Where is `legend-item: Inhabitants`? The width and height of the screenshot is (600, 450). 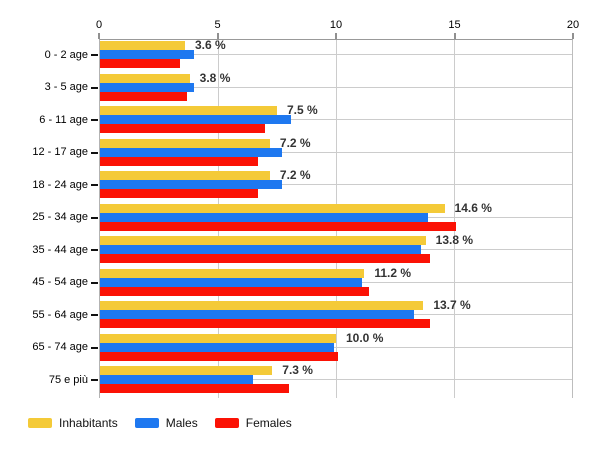 legend-item: Inhabitants is located at coordinates (73, 423).